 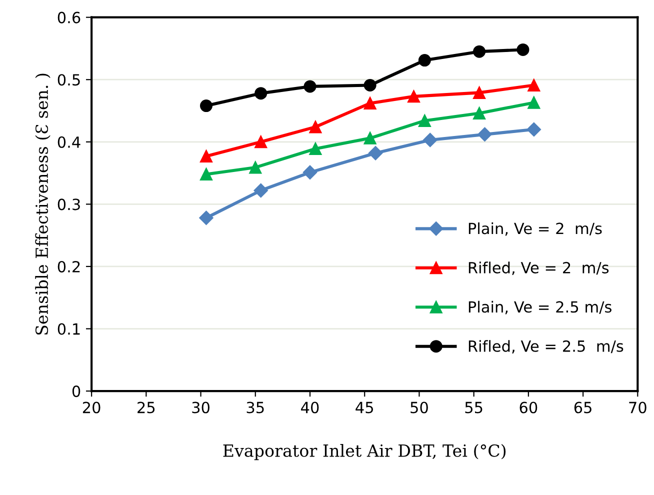 I want to click on legend-label: Plain, Ve = 2.5 m/s, so click(x=540, y=307).